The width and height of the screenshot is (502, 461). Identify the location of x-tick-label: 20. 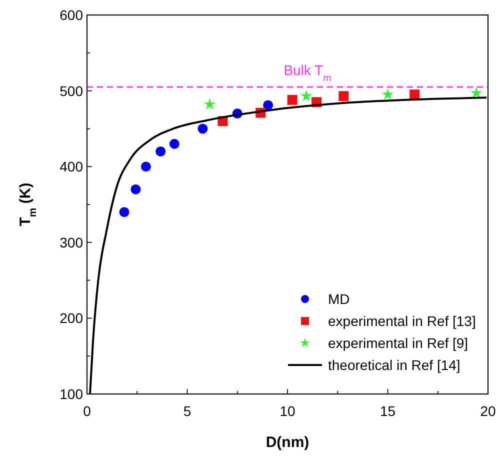
(488, 411).